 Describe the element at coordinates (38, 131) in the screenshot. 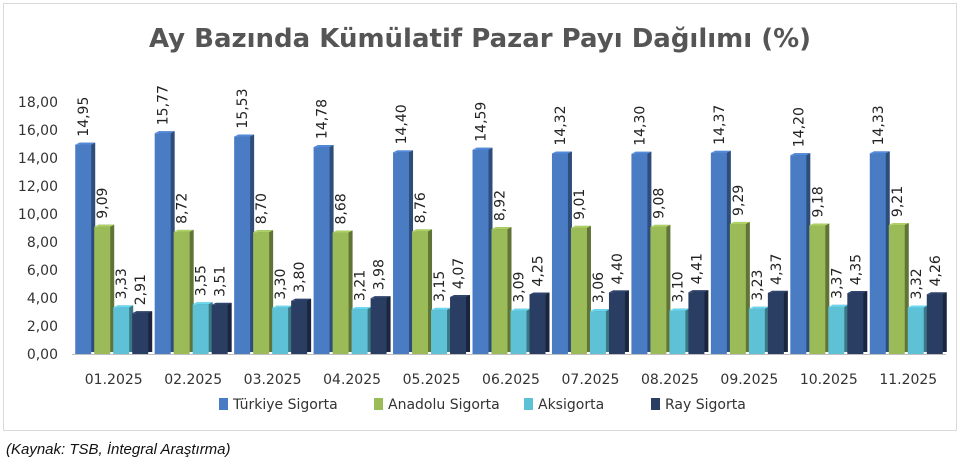

I see `y-tick-label: 16,00` at that location.